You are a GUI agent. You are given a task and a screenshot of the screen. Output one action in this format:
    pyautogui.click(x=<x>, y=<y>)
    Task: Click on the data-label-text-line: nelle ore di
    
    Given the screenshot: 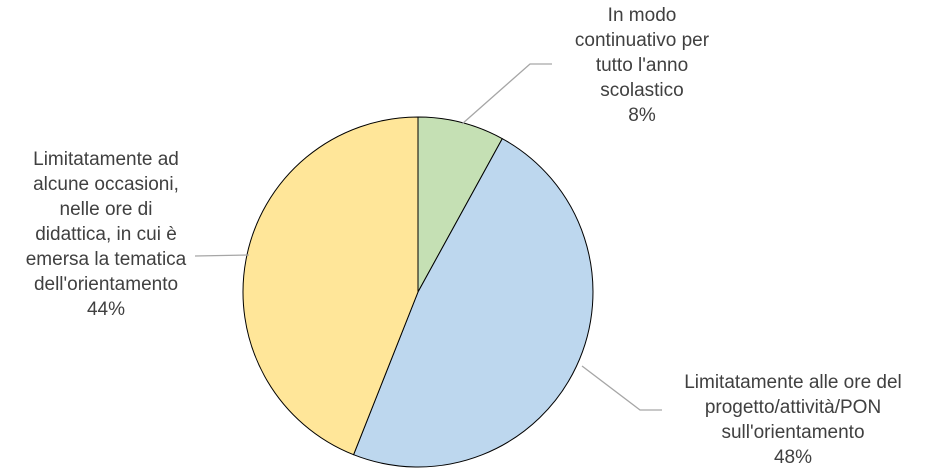 What is the action you would take?
    pyautogui.click(x=106, y=209)
    